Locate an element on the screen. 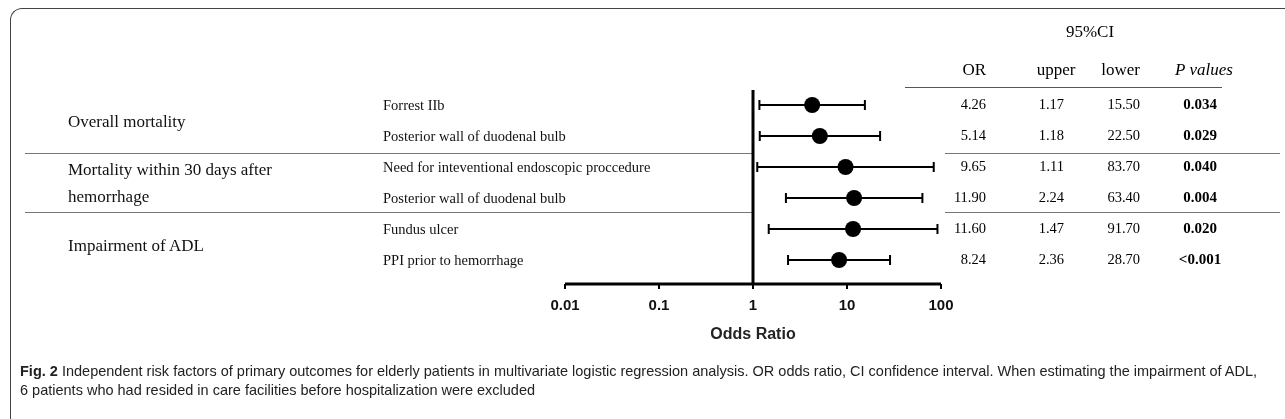 The height and width of the screenshot is (419, 1285). text: 63.40 is located at coordinates (1123, 197).